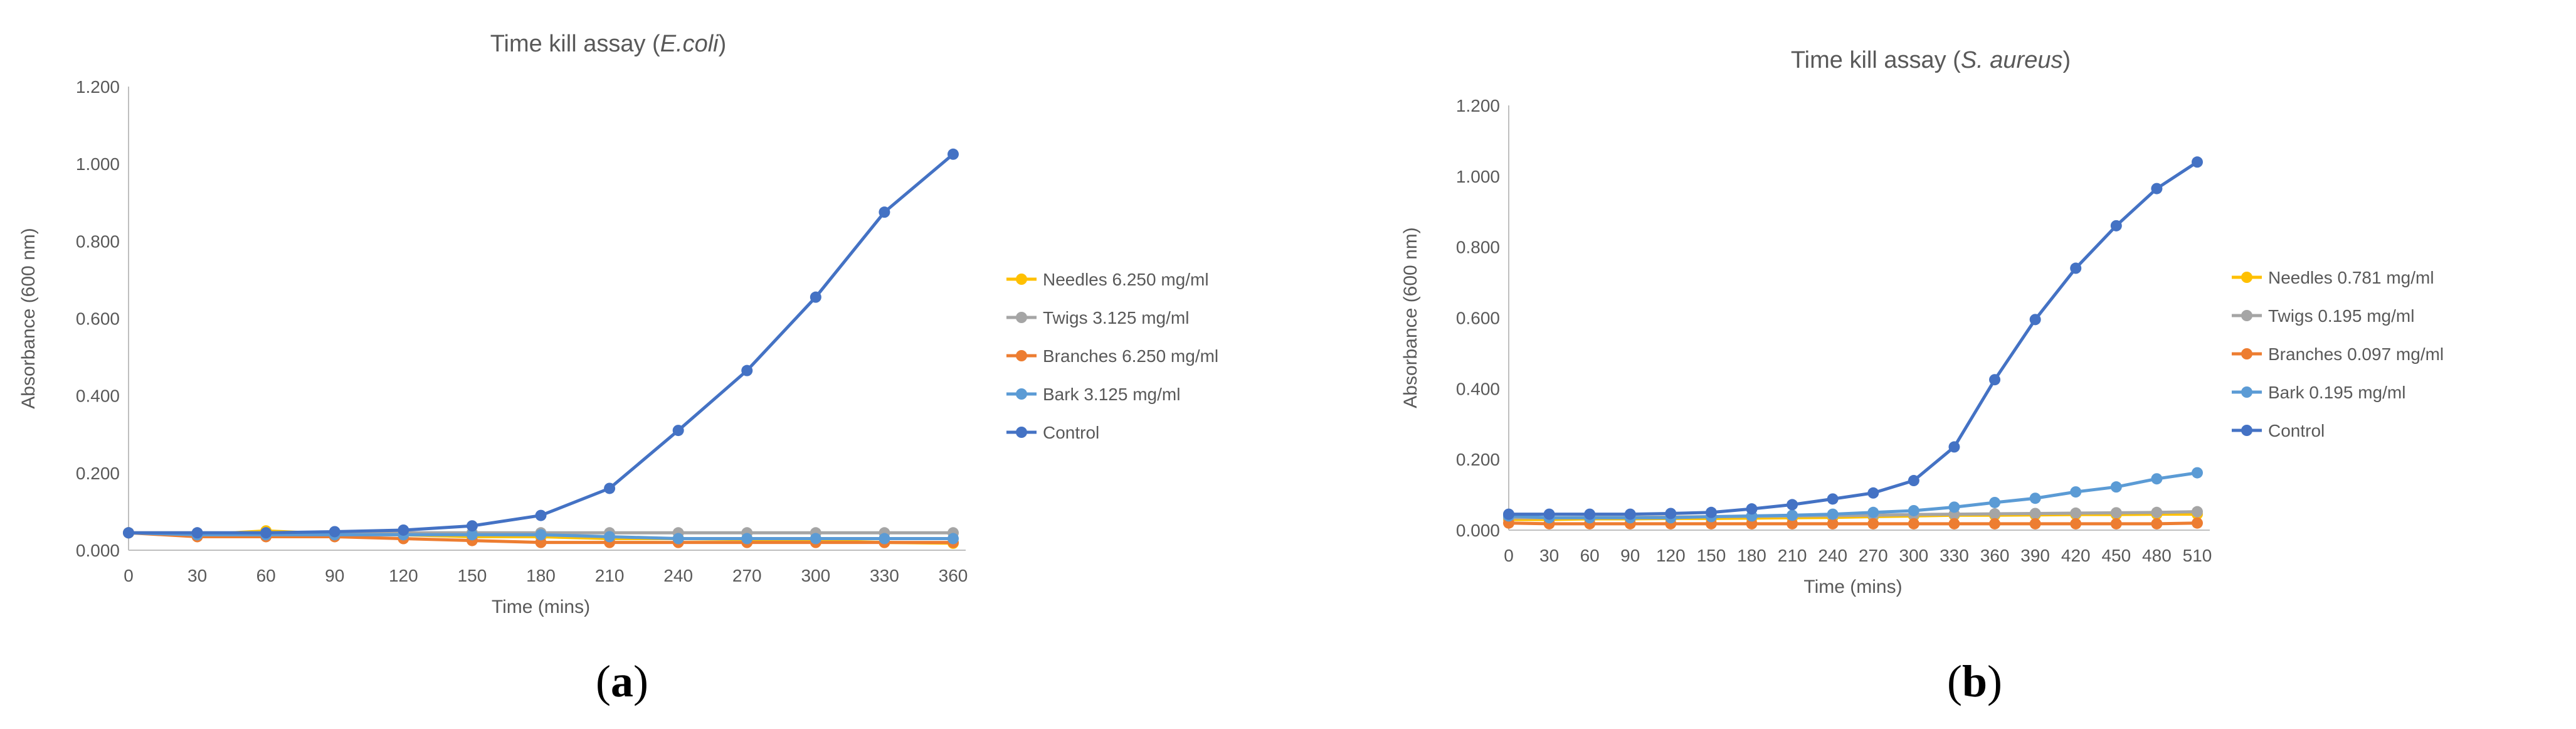 Image resolution: width=2576 pixels, height=729 pixels. I want to click on y-tick-label: 0.000, so click(98, 550).